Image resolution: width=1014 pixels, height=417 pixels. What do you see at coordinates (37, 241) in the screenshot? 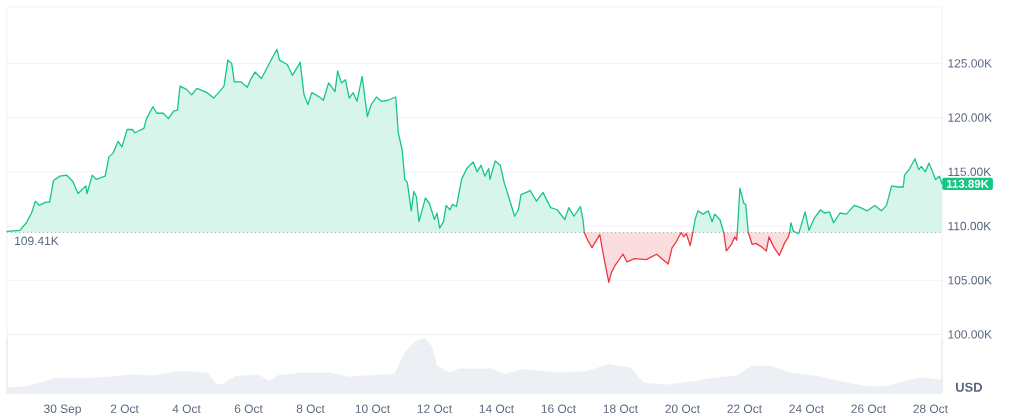
I see `ref-line-label: 109.41K` at bounding box center [37, 241].